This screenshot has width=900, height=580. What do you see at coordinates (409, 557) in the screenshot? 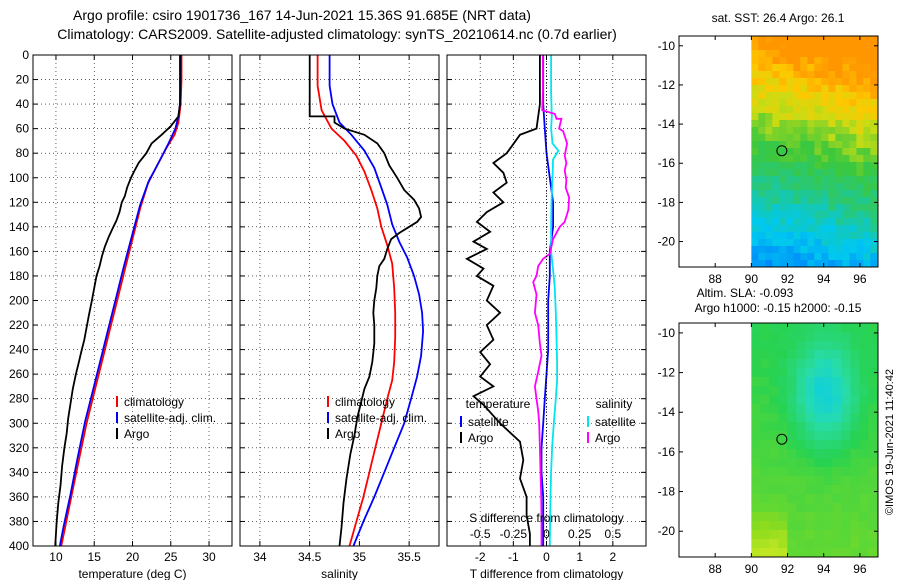
I see `x-tick-label: 35.5` at bounding box center [409, 557].